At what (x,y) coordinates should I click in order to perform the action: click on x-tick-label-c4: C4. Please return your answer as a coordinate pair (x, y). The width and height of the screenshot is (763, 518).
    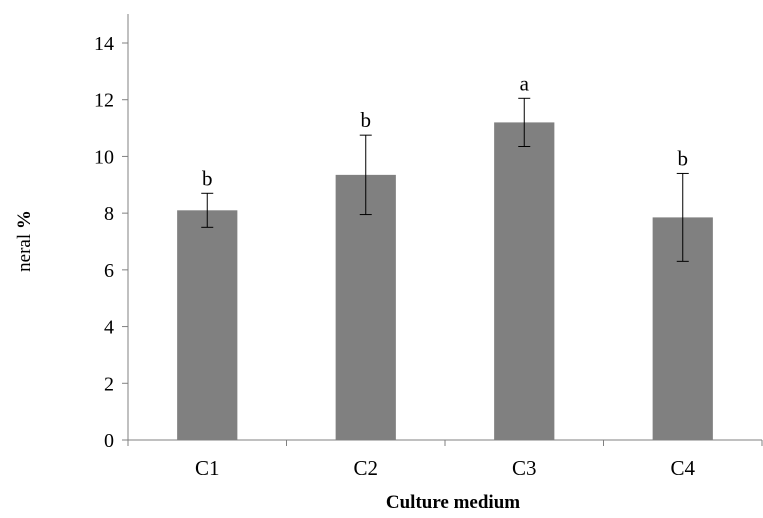
    Looking at the image, I should click on (682, 468).